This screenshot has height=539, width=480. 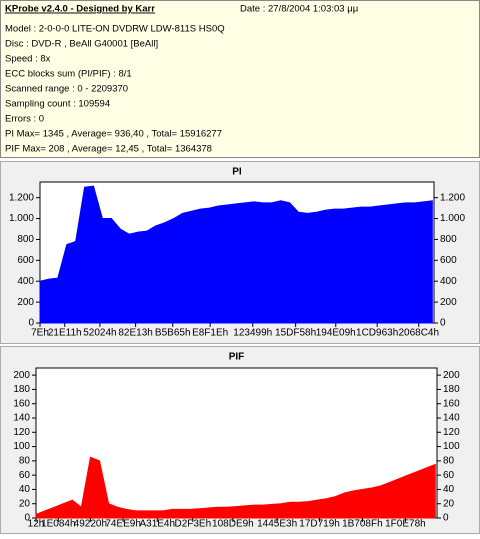 What do you see at coordinates (418, 333) in the screenshot?
I see `x-tick-label: 2068C4h` at bounding box center [418, 333].